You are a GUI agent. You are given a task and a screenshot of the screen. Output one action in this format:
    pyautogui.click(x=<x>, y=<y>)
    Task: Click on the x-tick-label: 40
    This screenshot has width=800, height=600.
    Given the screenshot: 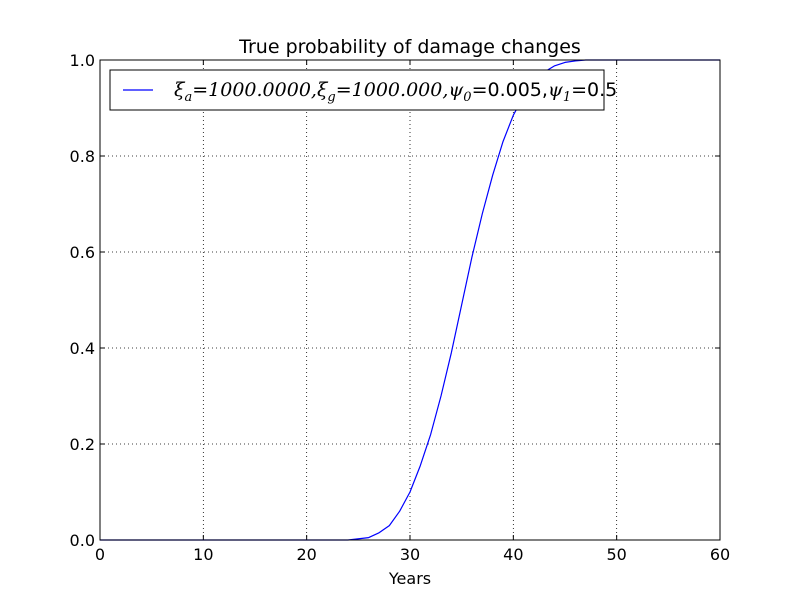 What is the action you would take?
    pyautogui.click(x=513, y=554)
    